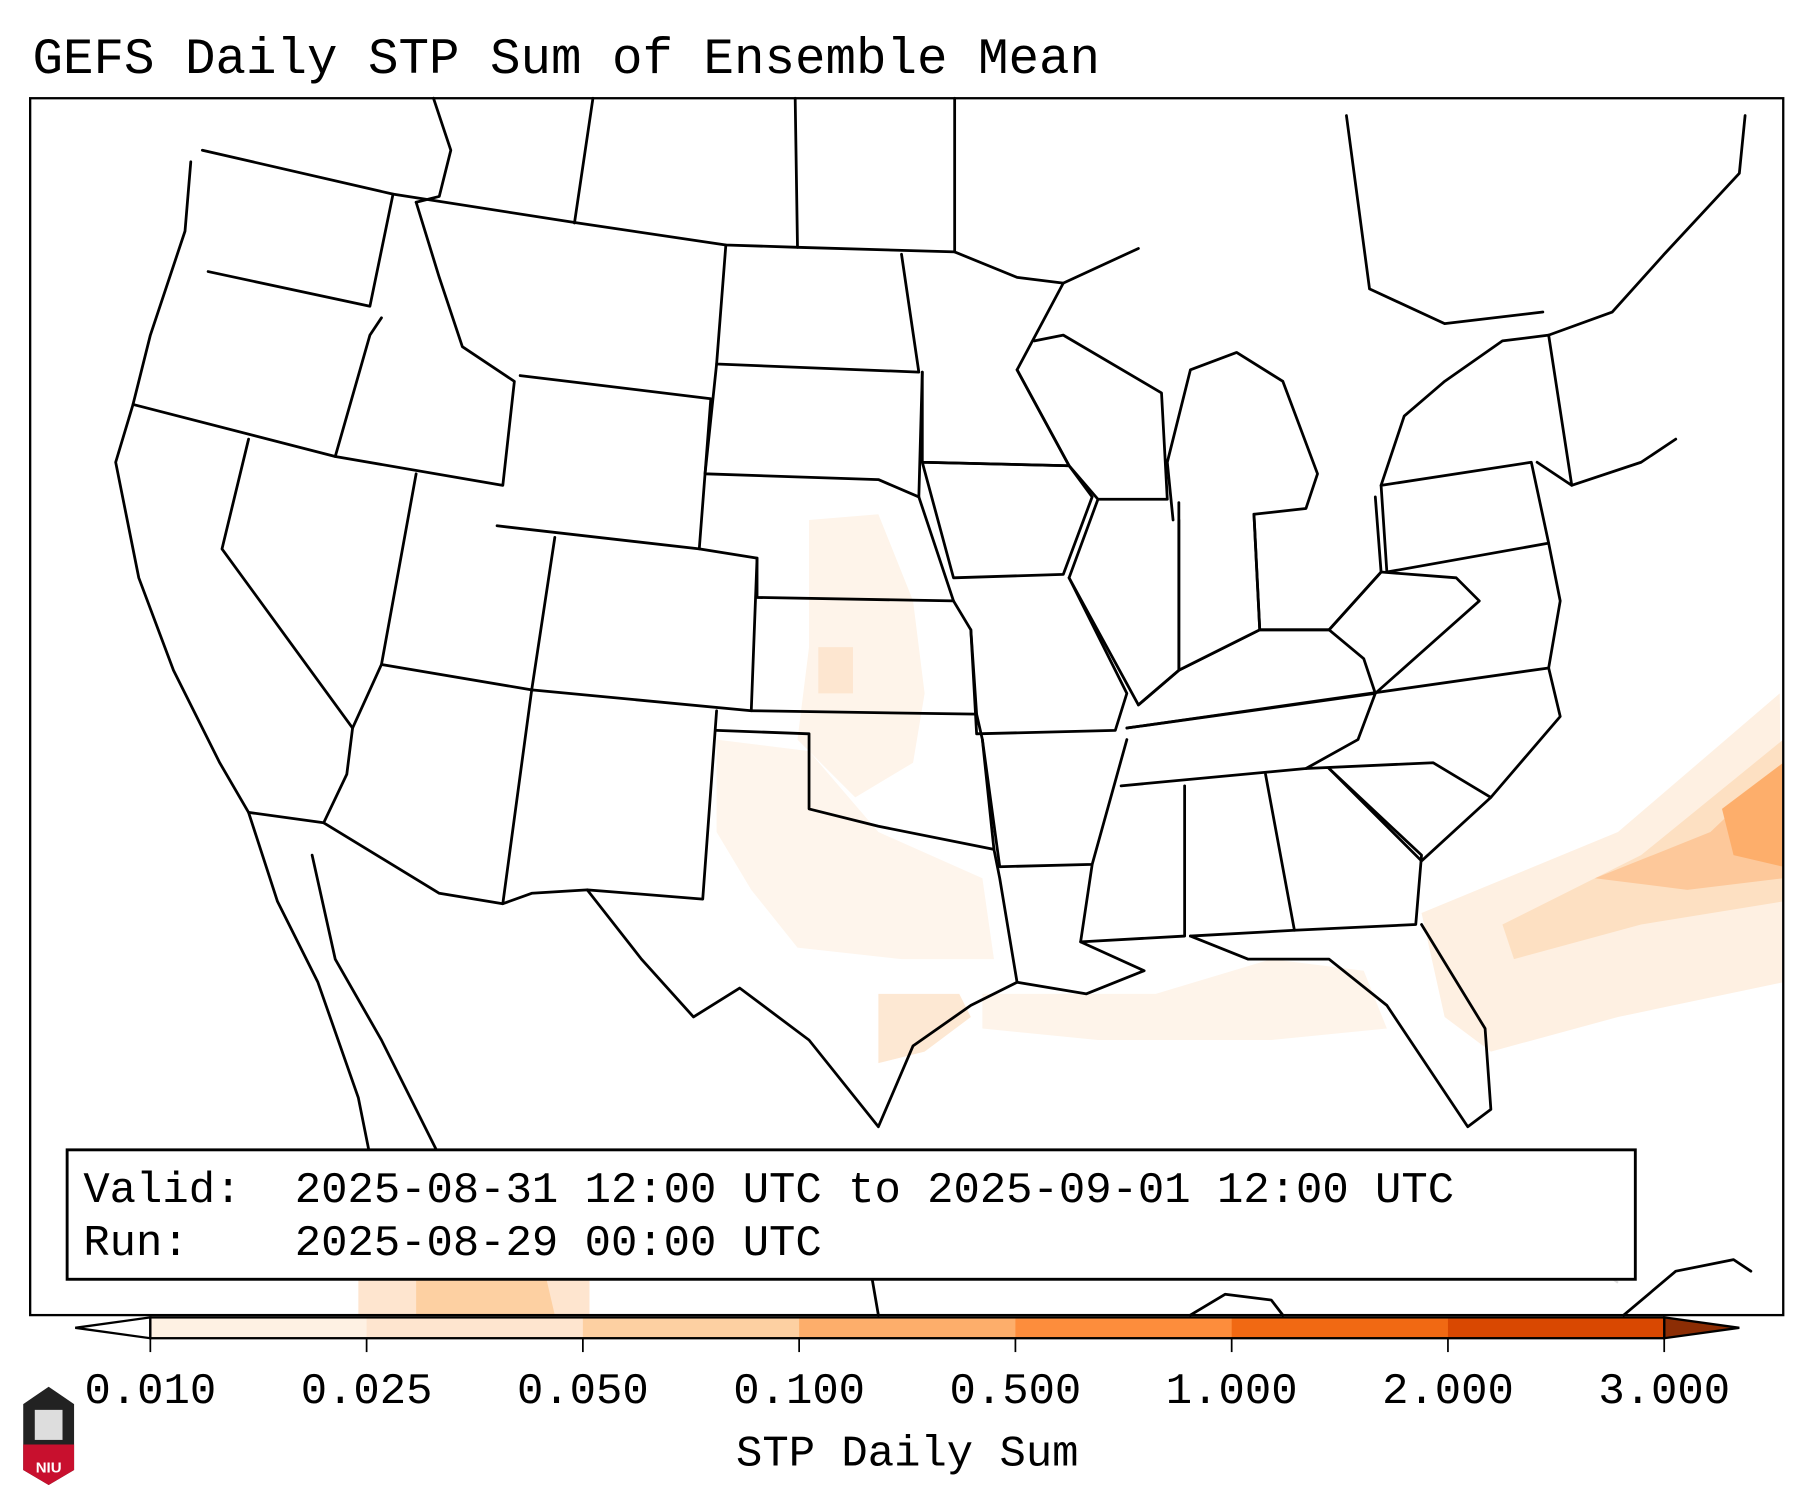 The width and height of the screenshot is (1803, 1500). I want to click on shading-gulf, so click(1184, 1000).